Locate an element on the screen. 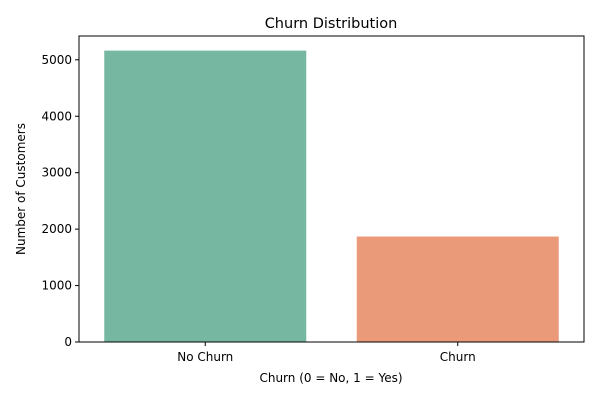  y-tick-label: 3000 is located at coordinates (56, 173).